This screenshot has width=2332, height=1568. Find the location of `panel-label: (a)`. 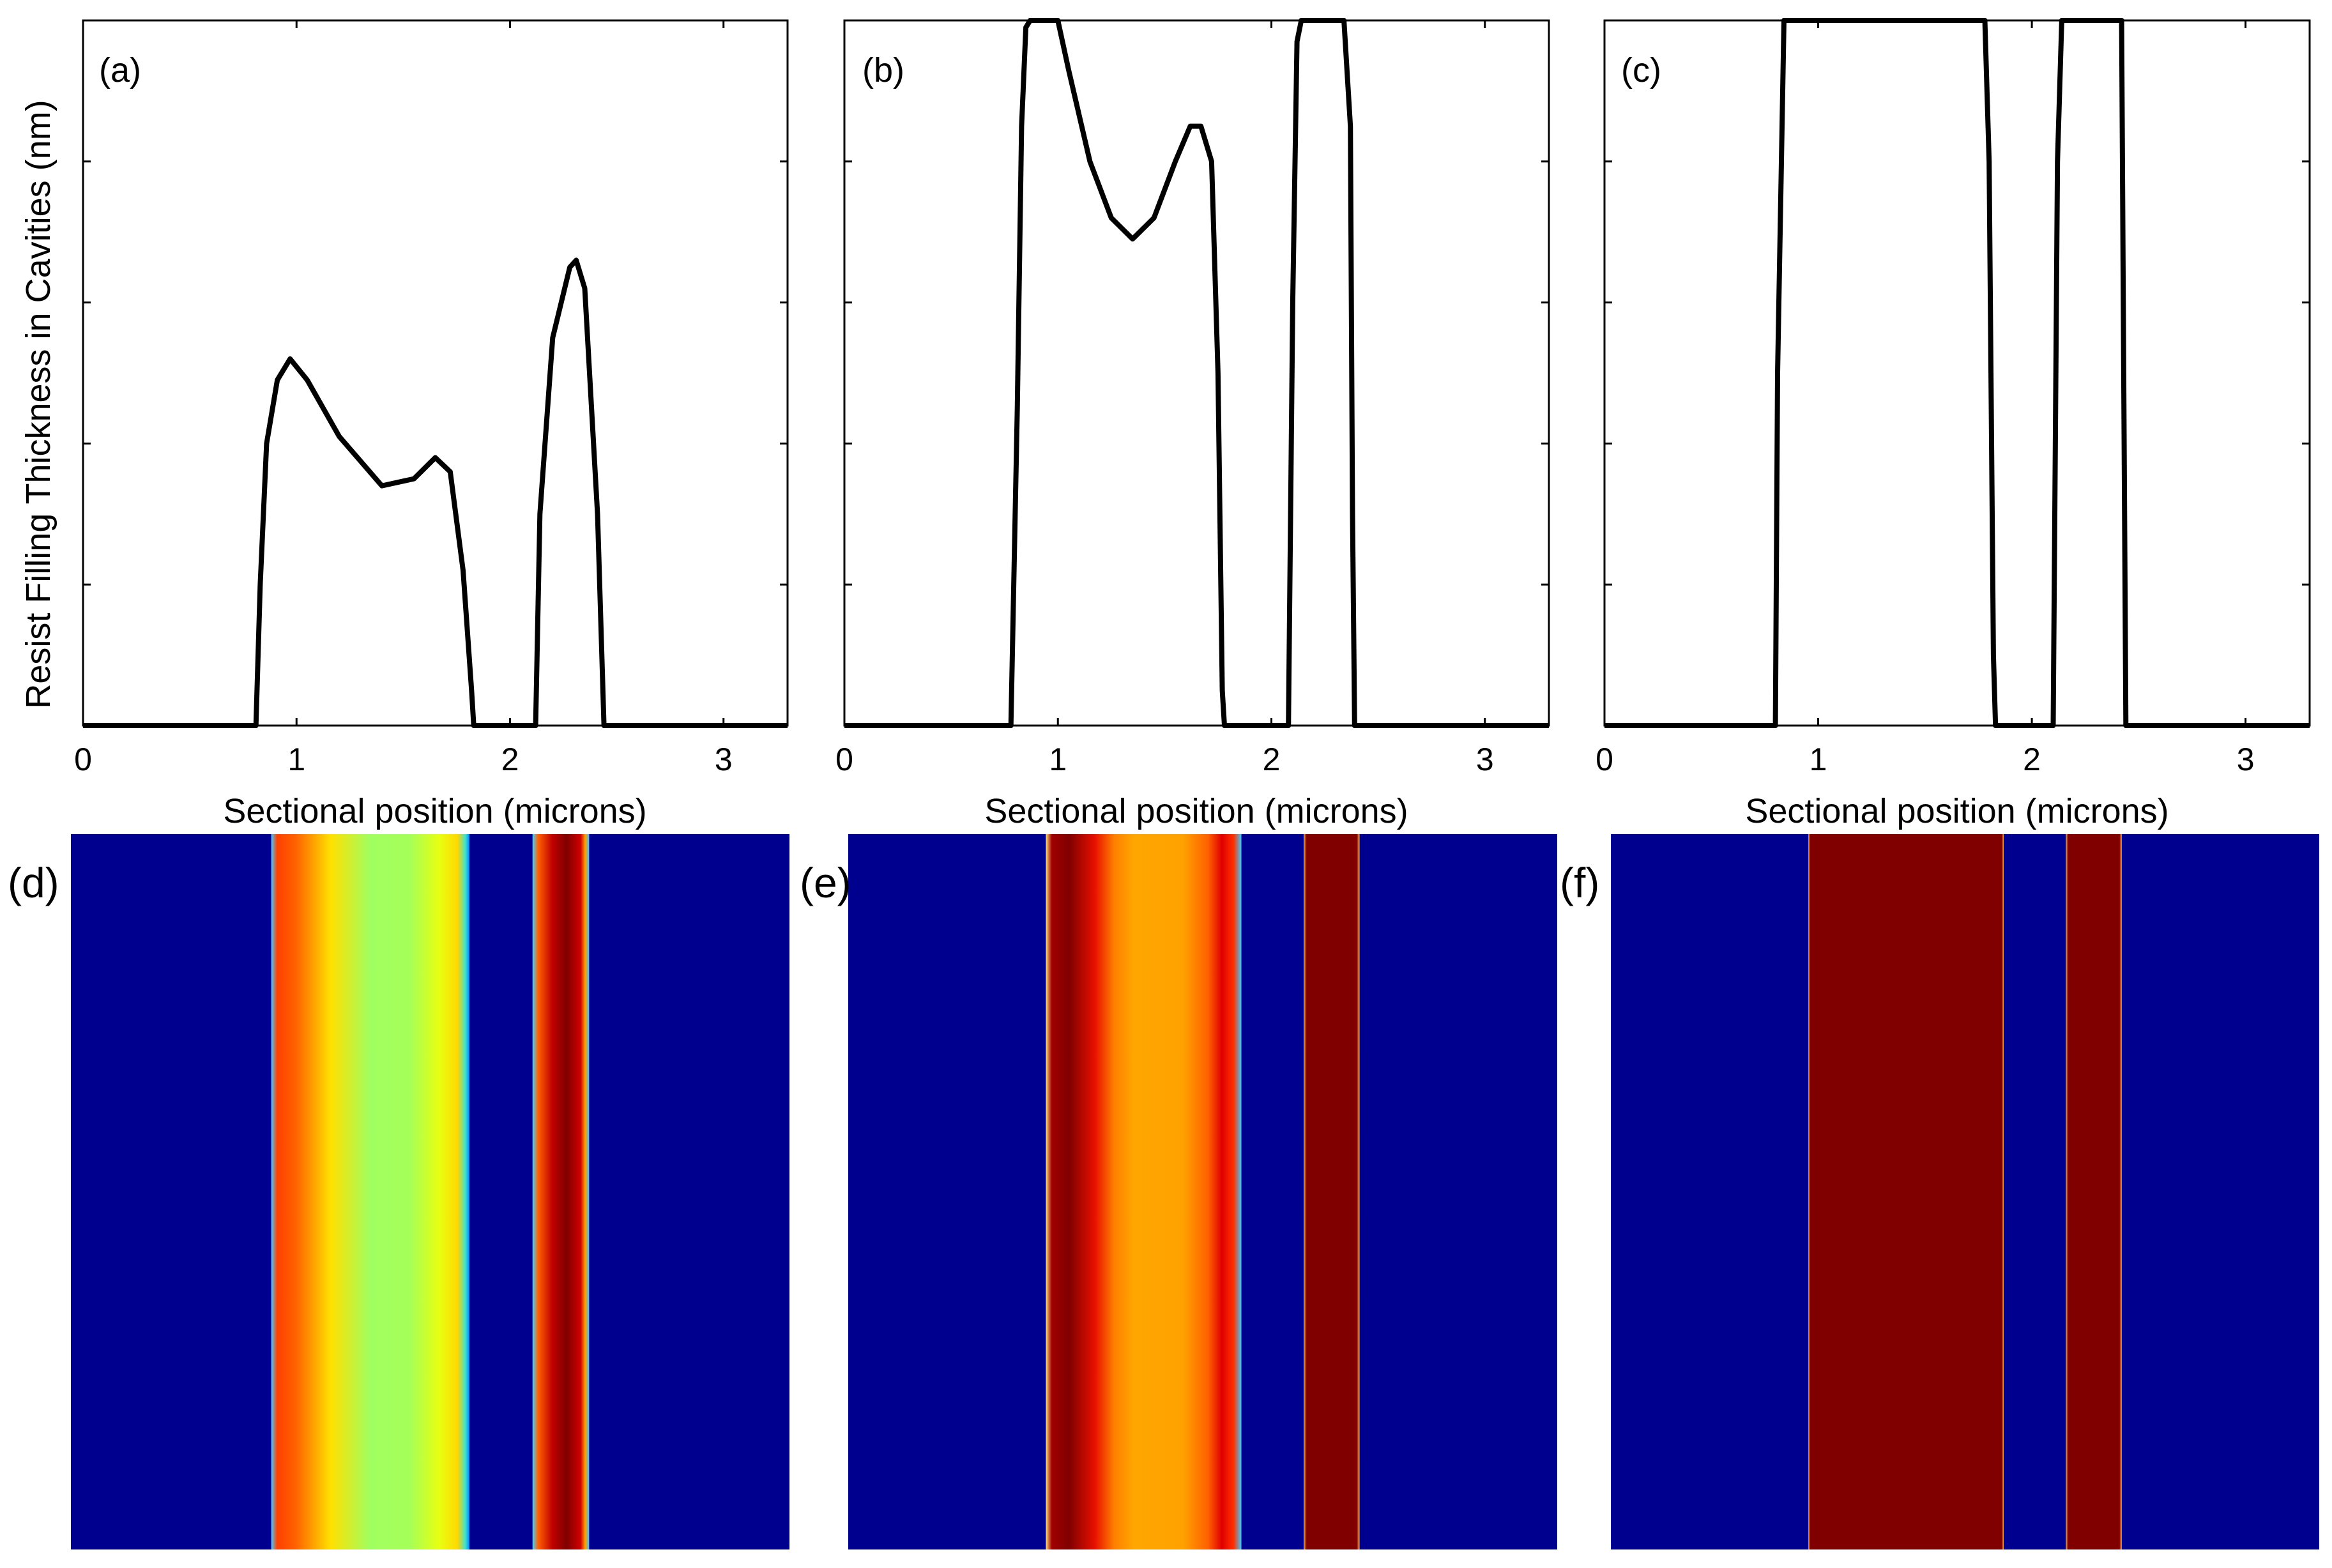

panel-label: (a) is located at coordinates (120, 70).